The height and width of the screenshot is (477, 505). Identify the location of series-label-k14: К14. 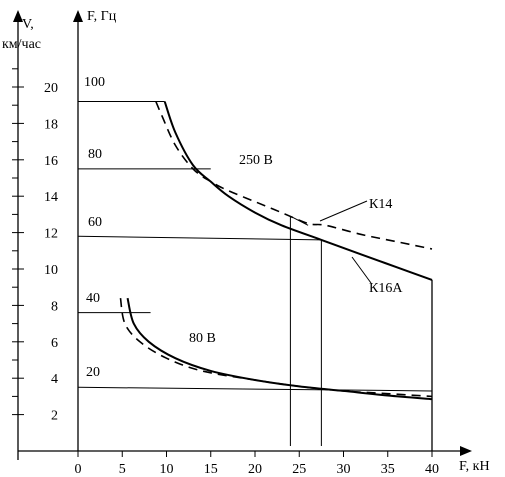
(380, 204).